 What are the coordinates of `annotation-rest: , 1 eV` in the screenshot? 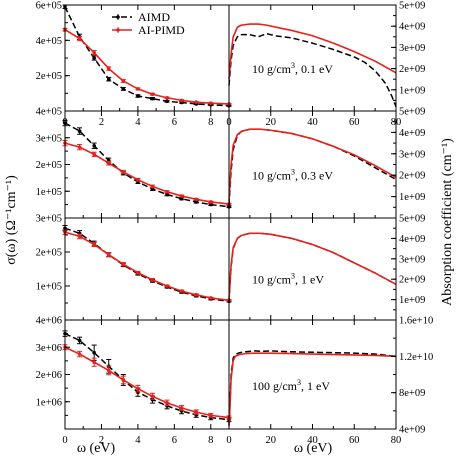 It's located at (309, 279).